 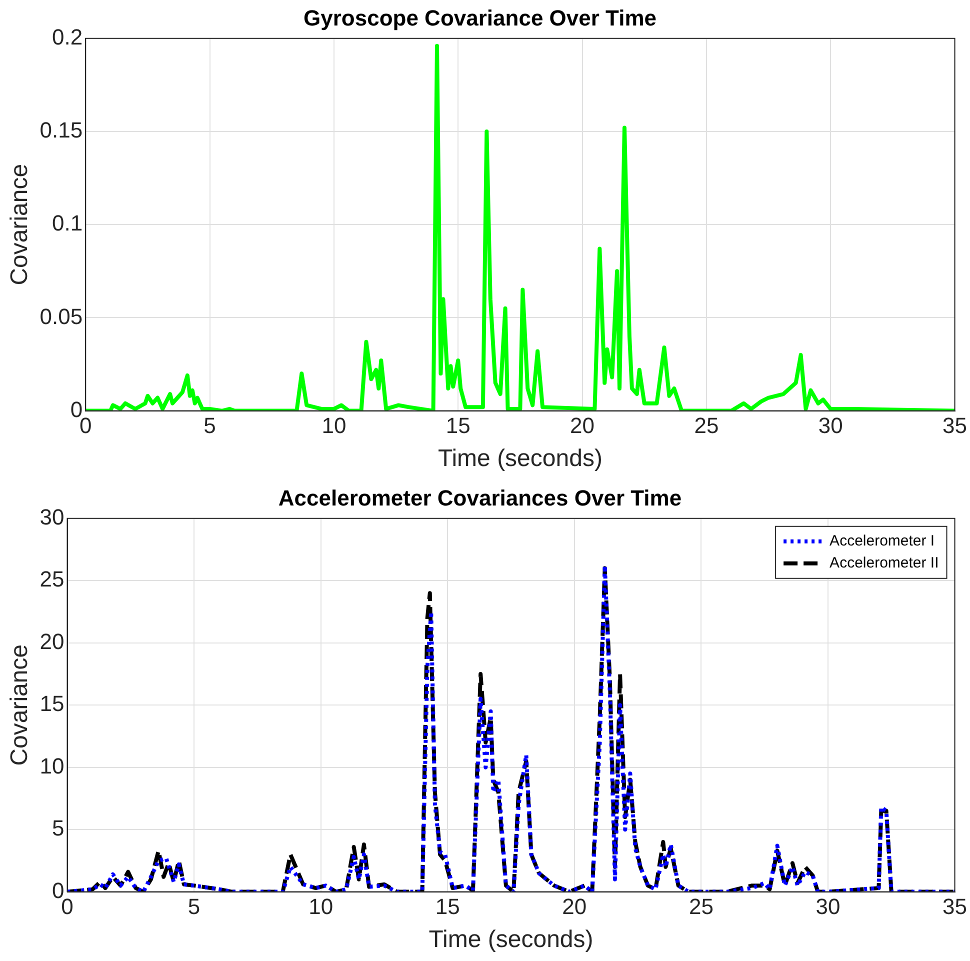 What do you see at coordinates (480, 497) in the screenshot?
I see `chart-title: Accelerometer Covariances Over Time` at bounding box center [480, 497].